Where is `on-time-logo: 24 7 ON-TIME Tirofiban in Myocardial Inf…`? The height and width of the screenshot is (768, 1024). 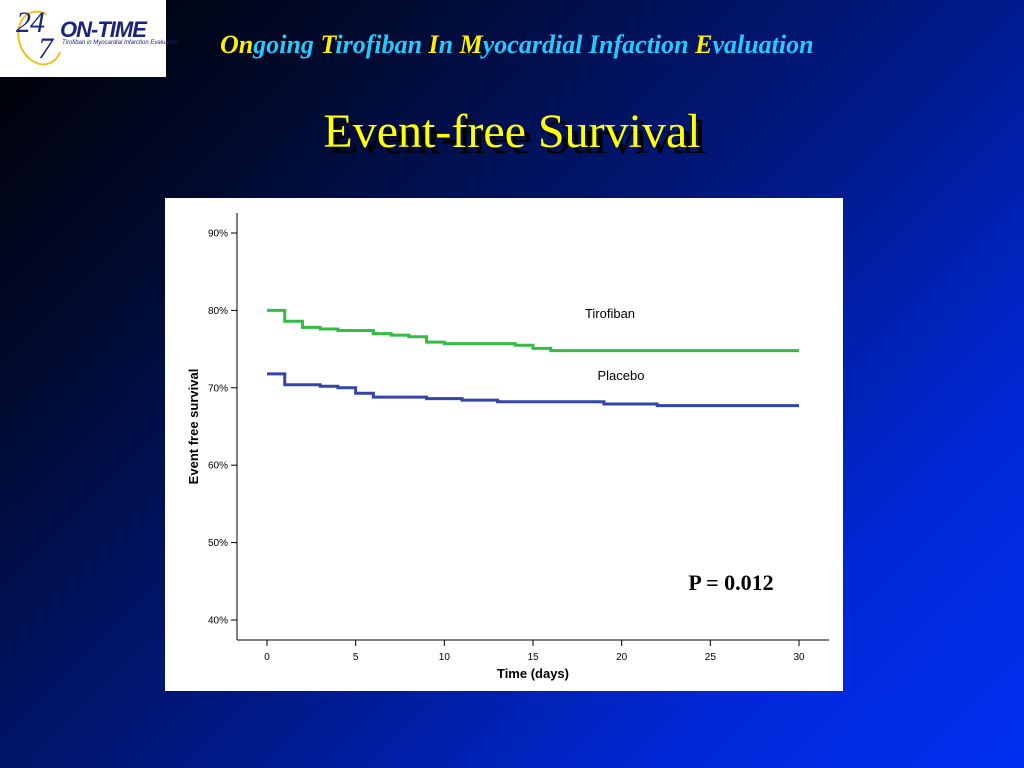 on-time-logo: 24 7 ON-TIME Tirofiban in Myocardial Inf… is located at coordinates (89, 38).